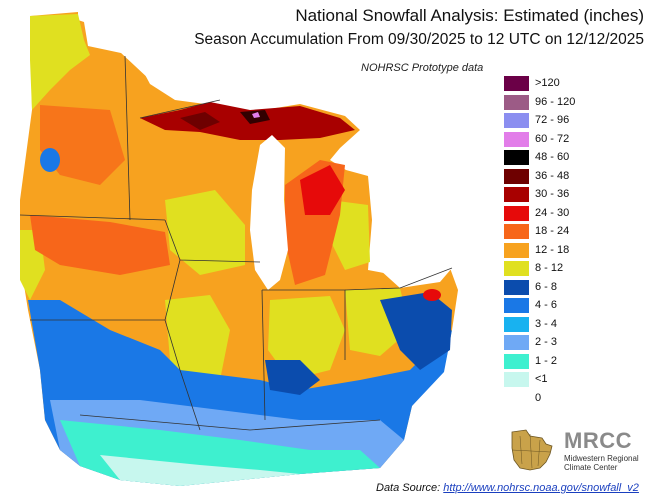 The image size is (670, 503). I want to click on legend-item: 12 - 18, so click(559, 250).